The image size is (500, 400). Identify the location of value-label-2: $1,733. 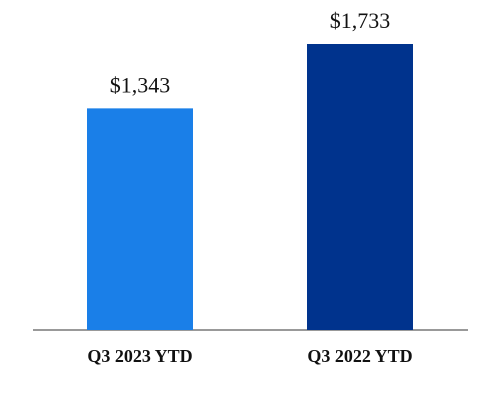
(360, 20).